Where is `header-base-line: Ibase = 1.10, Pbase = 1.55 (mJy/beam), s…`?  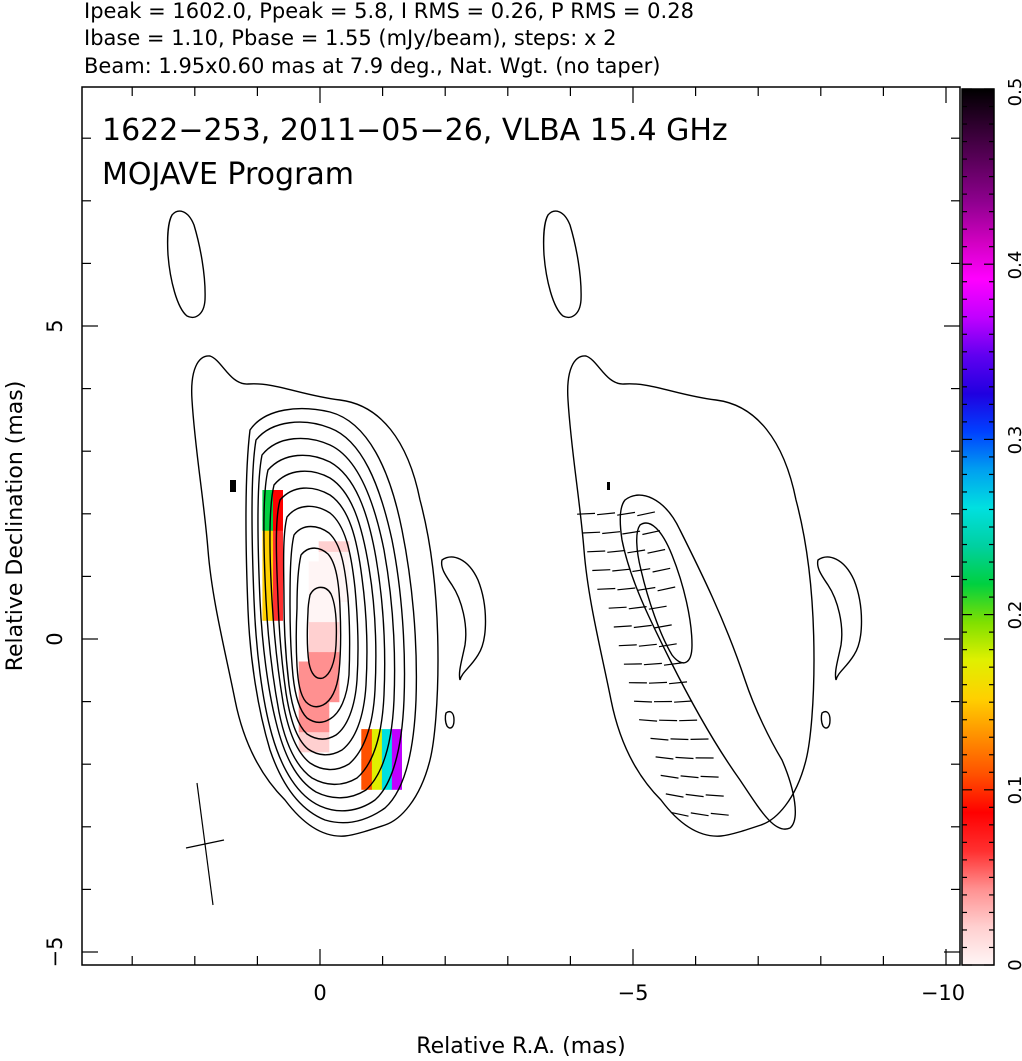
header-base-line: Ibase = 1.10, Pbase = 1.55 (mJy/beam), s… is located at coordinates (350, 38).